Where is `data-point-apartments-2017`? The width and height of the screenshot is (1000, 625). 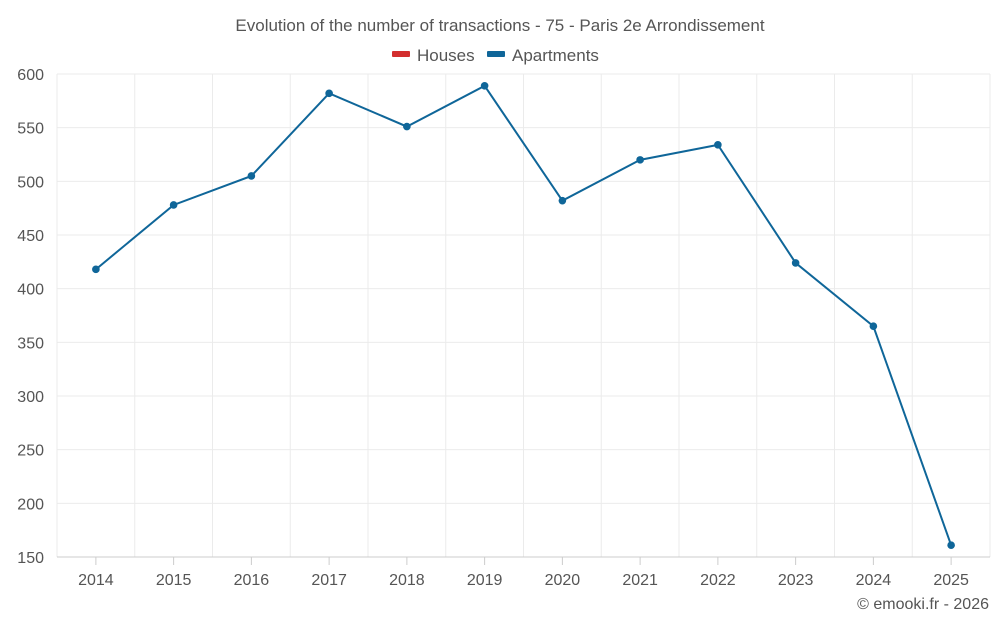
data-point-apartments-2017 is located at coordinates (329, 93).